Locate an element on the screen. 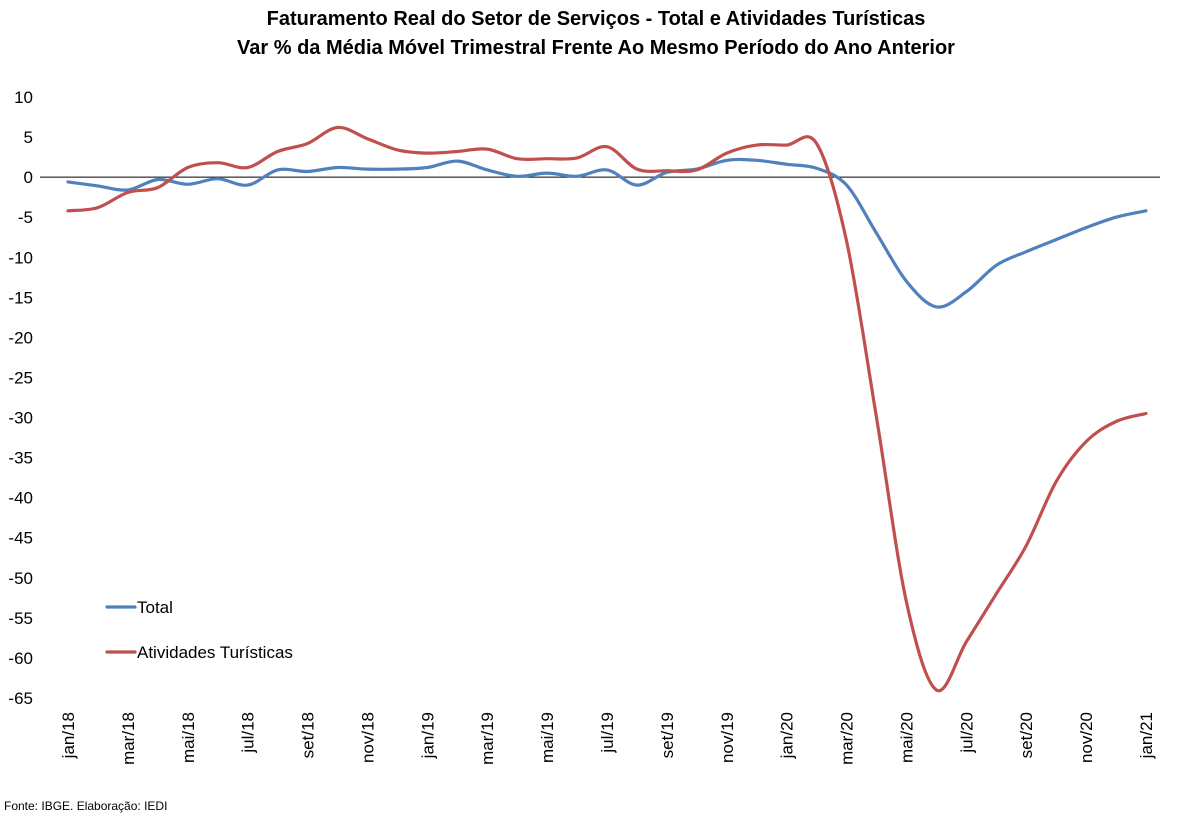  x-tick-label: jul/18 is located at coordinates (248, 733).